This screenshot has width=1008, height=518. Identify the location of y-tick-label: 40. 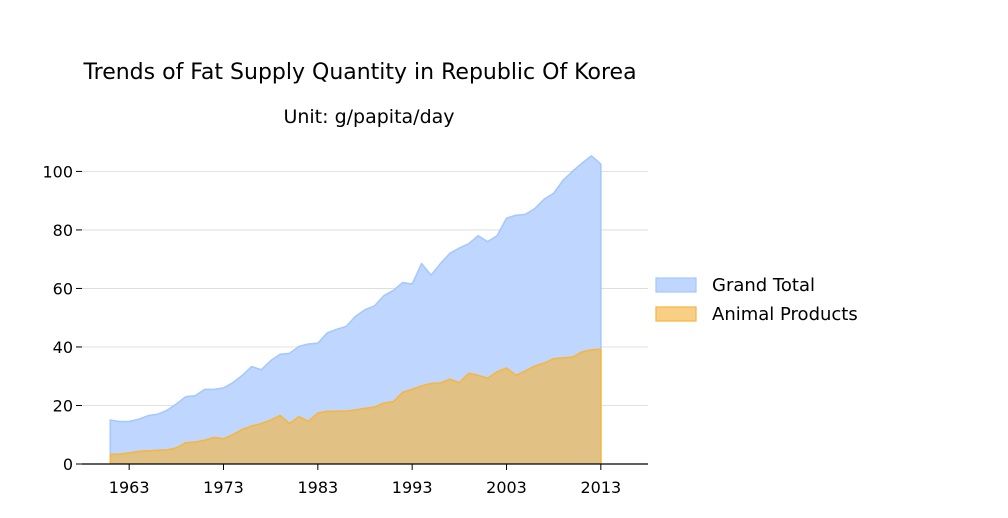
(63, 347).